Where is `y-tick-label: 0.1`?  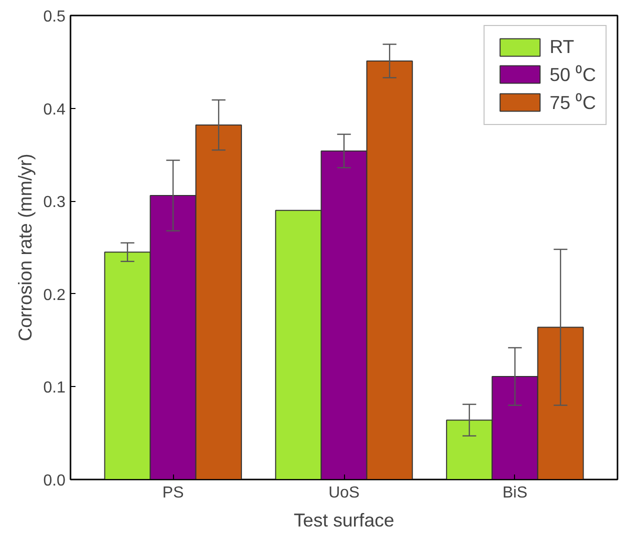 y-tick-label: 0.1 is located at coordinates (54, 388).